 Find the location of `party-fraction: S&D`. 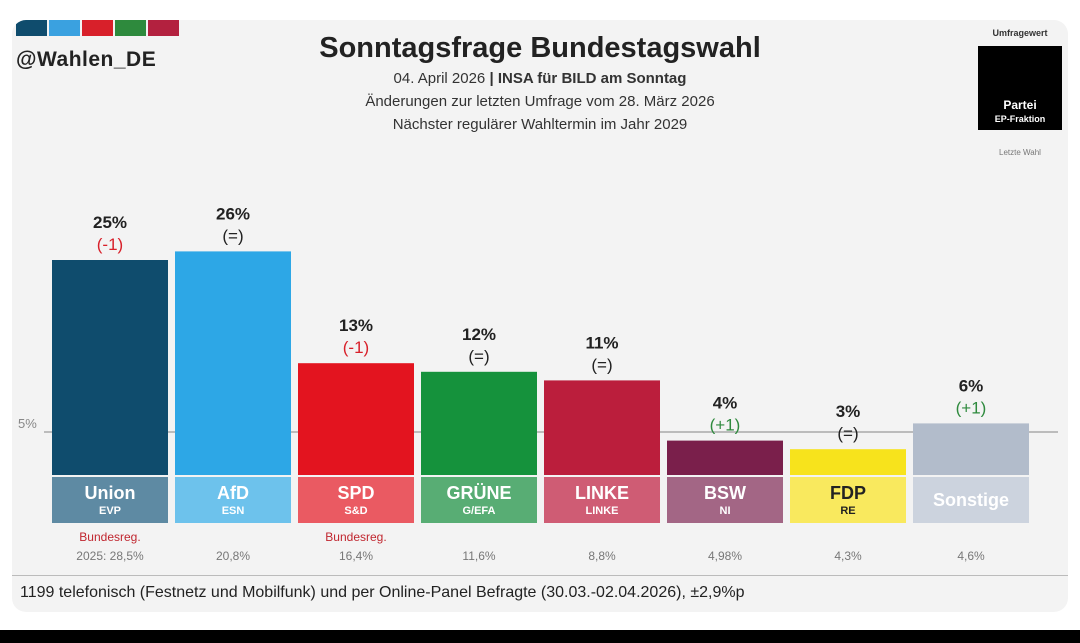

party-fraction: S&D is located at coordinates (355, 511).